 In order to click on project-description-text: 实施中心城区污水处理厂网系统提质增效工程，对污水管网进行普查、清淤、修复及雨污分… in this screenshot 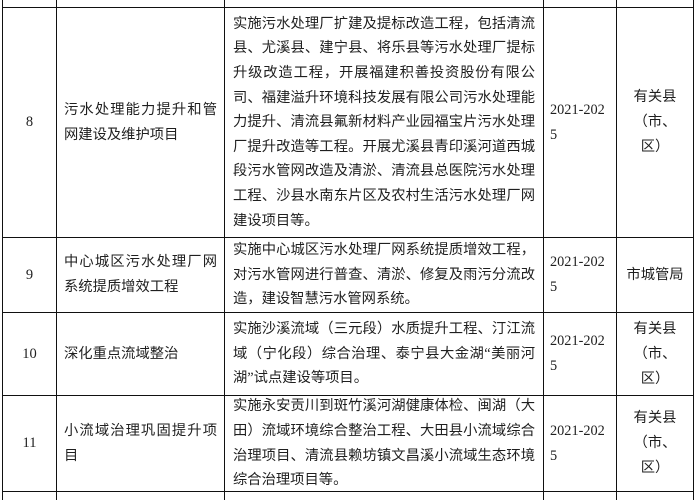, I will do `click(384, 275)`.